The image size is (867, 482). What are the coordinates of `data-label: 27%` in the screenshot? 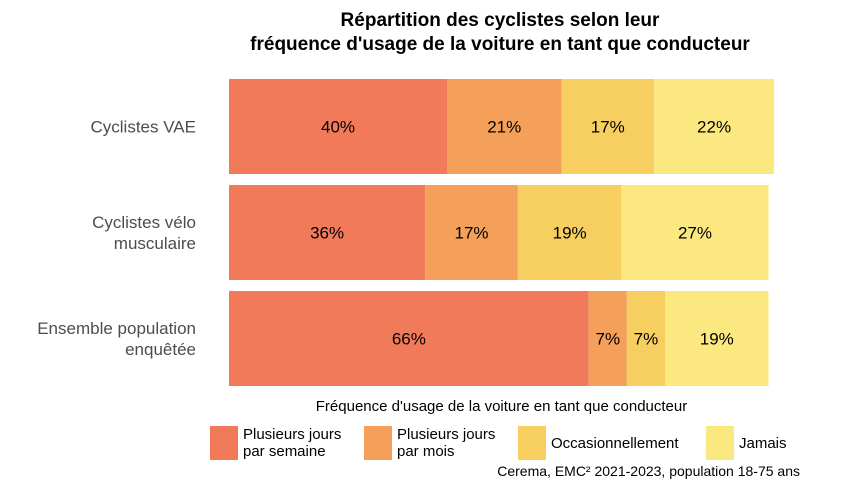 It's located at (695, 233).